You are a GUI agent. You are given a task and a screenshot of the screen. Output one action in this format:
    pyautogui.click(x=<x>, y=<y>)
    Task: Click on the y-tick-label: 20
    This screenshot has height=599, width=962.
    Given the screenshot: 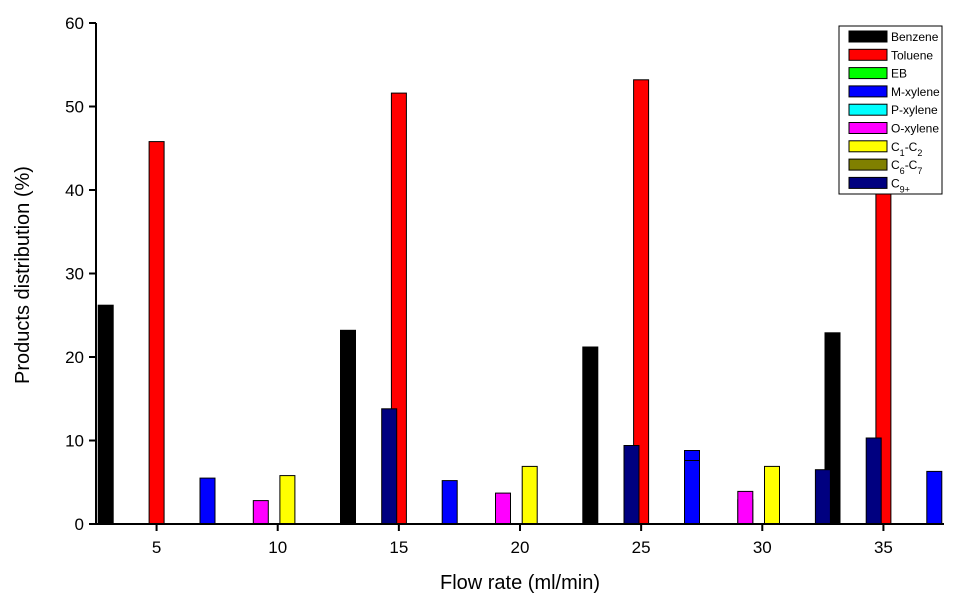 What is the action you would take?
    pyautogui.click(x=74, y=357)
    